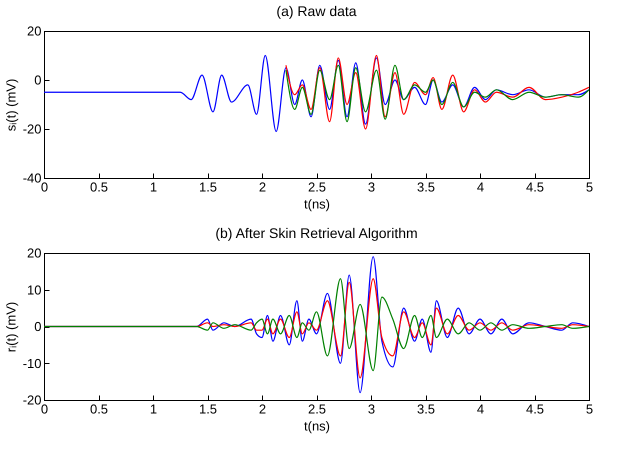 This screenshot has width=622, height=455. What do you see at coordinates (32, 178) in the screenshot?
I see `y-tick-label: -40` at bounding box center [32, 178].